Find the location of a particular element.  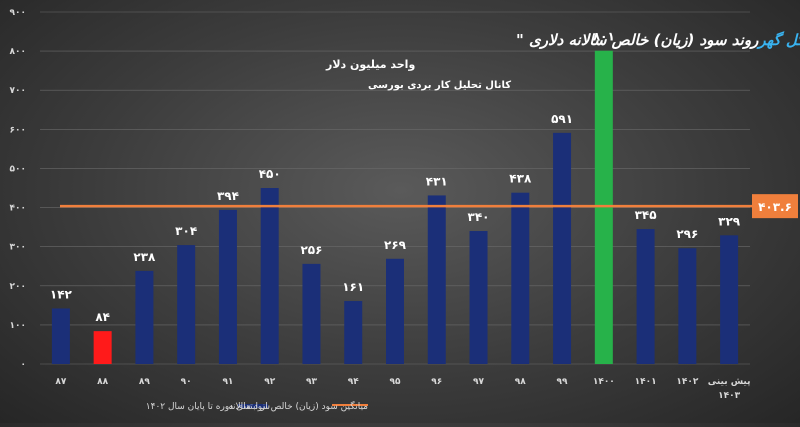

bar-value-label: ۱۶۱ is located at coordinates (353, 287).